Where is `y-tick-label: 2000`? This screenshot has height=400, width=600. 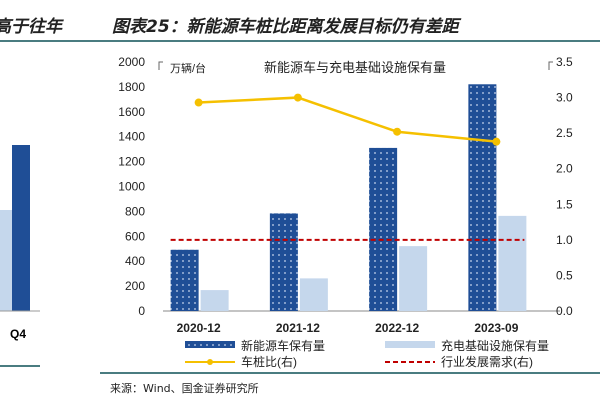
y-tick-label: 2000 is located at coordinates (131, 62).